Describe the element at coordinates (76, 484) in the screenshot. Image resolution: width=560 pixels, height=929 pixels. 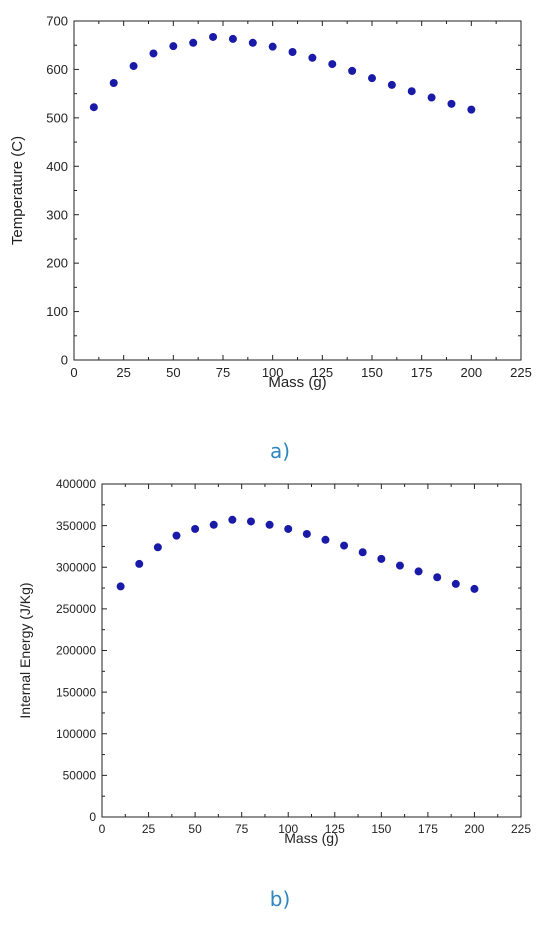
I see `y-tick-label: 400000` at that location.